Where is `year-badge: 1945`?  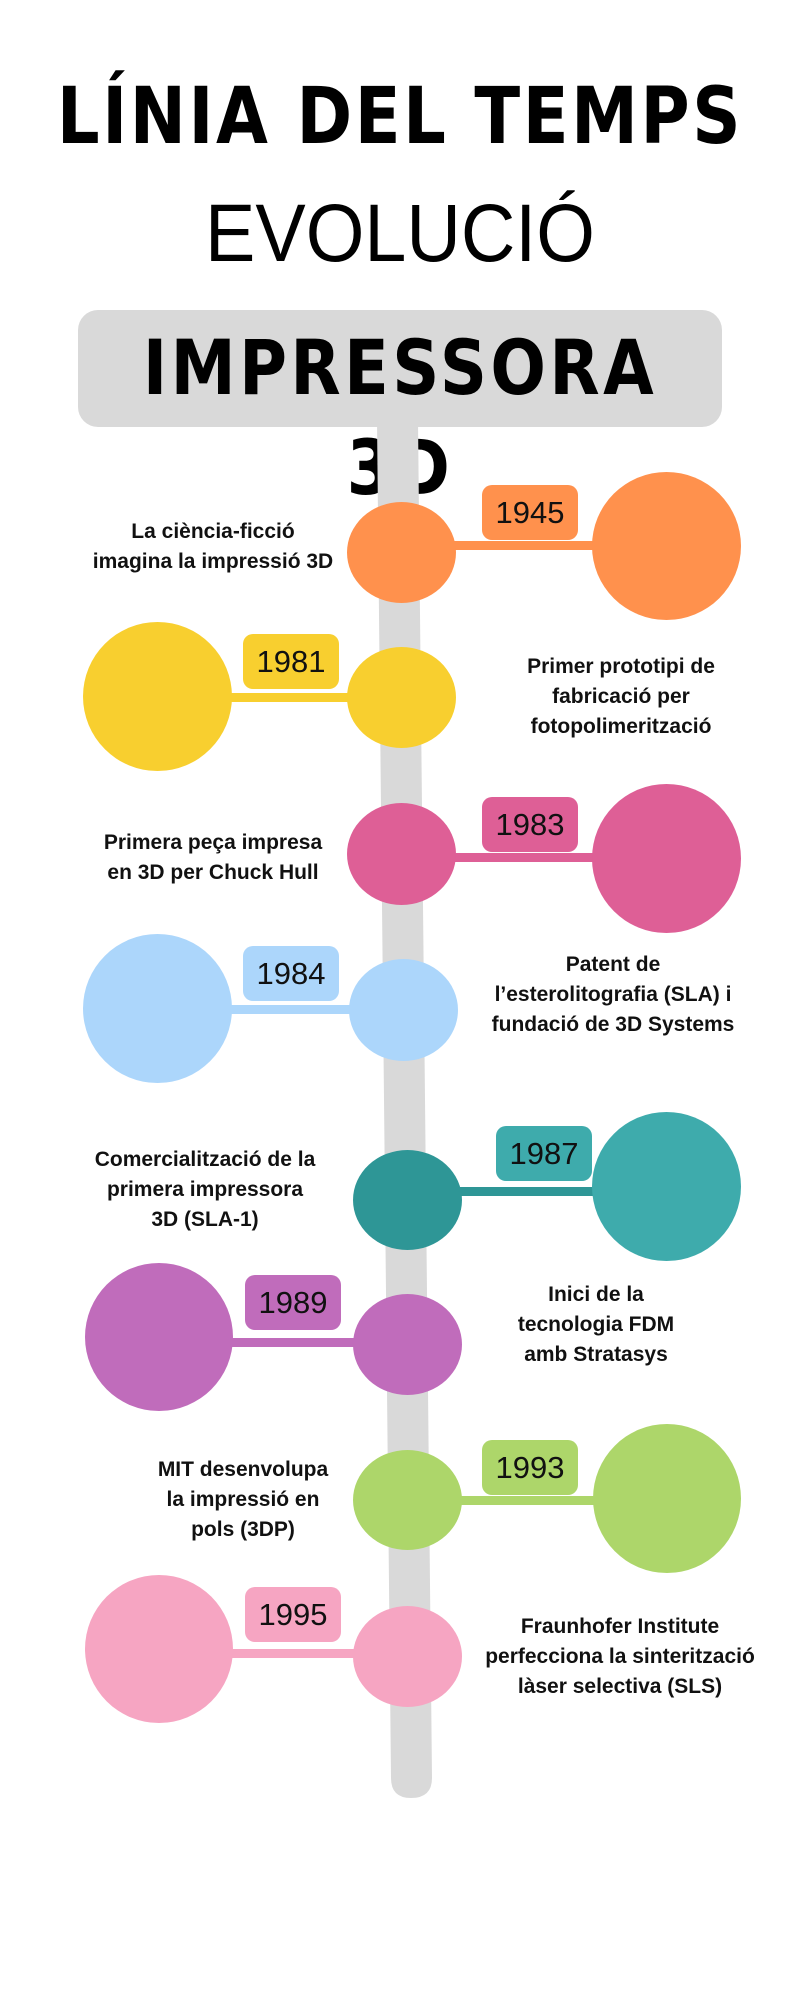 year-badge: 1945 is located at coordinates (530, 512).